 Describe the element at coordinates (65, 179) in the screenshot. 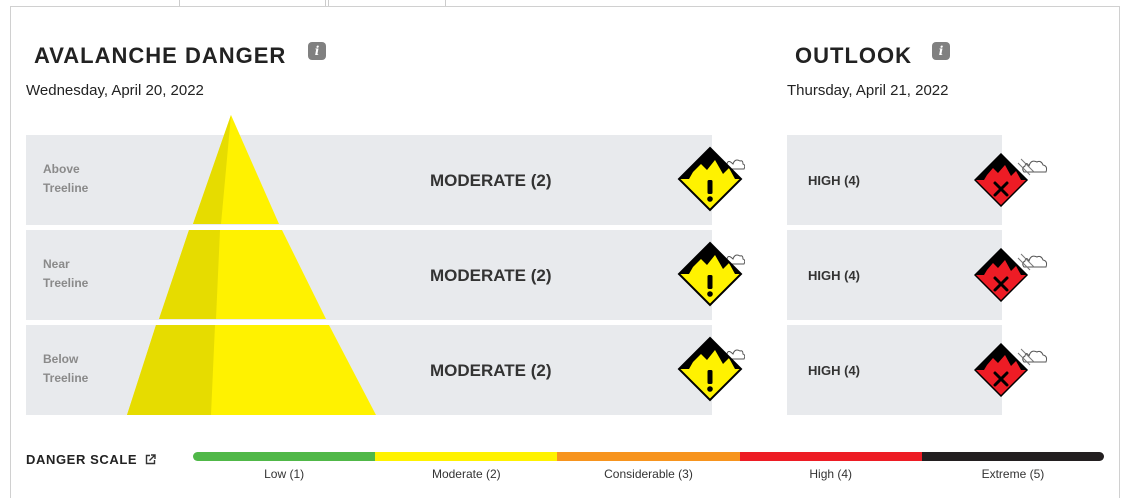

I see `elevation-label: Above Treeline` at that location.